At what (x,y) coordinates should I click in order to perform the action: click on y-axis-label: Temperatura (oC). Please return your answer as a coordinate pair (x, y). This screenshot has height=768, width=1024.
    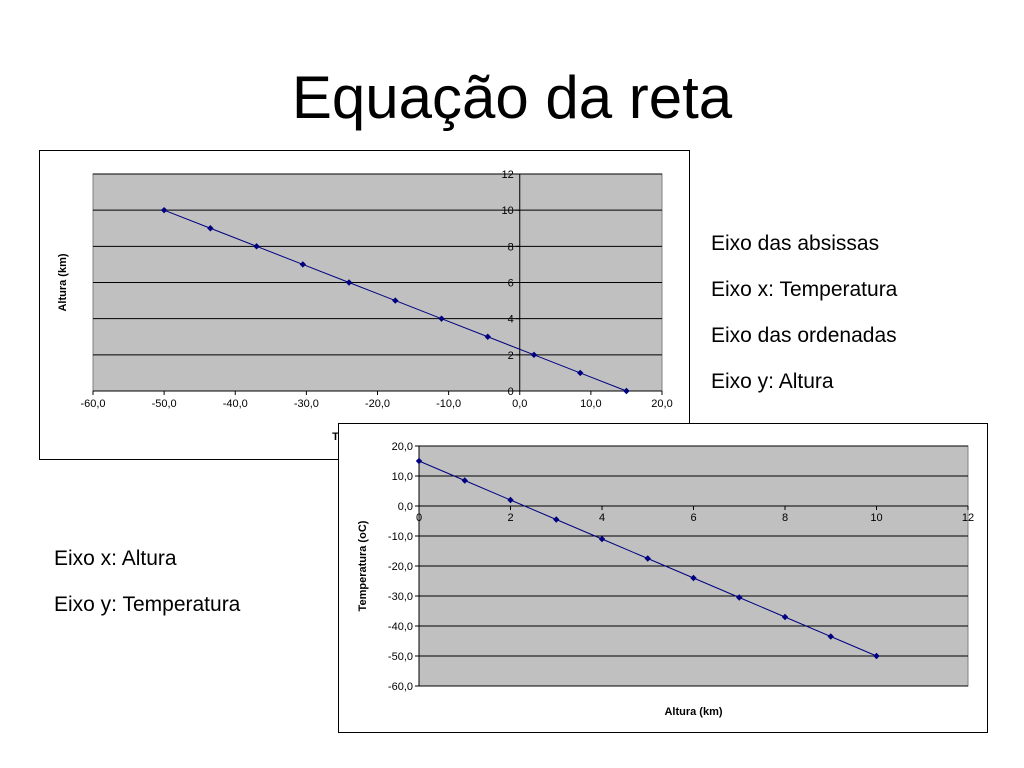
    Looking at the image, I should click on (363, 565).